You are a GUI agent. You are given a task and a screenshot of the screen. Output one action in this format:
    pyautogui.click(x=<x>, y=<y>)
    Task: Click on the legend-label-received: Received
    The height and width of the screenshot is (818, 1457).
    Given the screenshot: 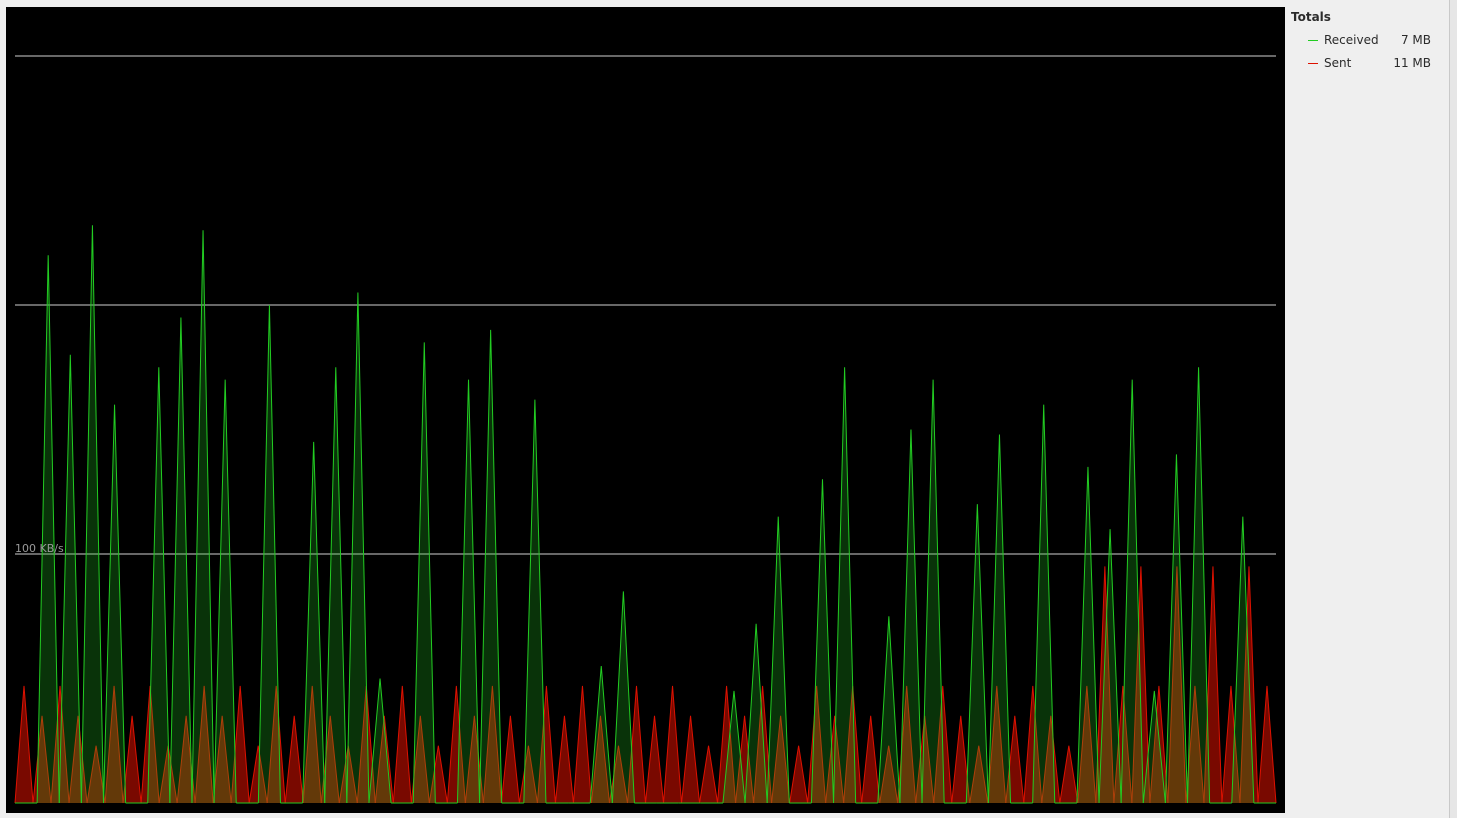 What is the action you would take?
    pyautogui.click(x=1351, y=40)
    